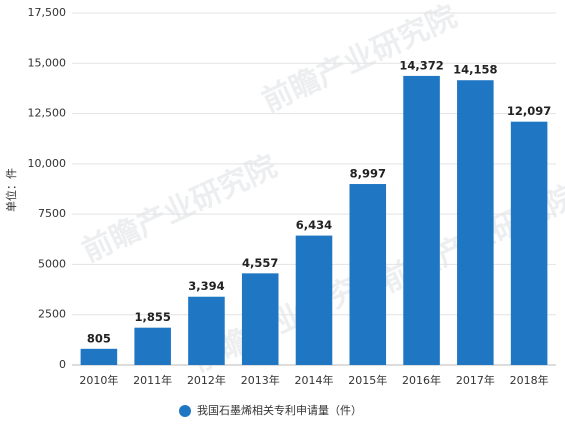 The width and height of the screenshot is (565, 427). I want to click on value-label: 4,557, so click(260, 263).